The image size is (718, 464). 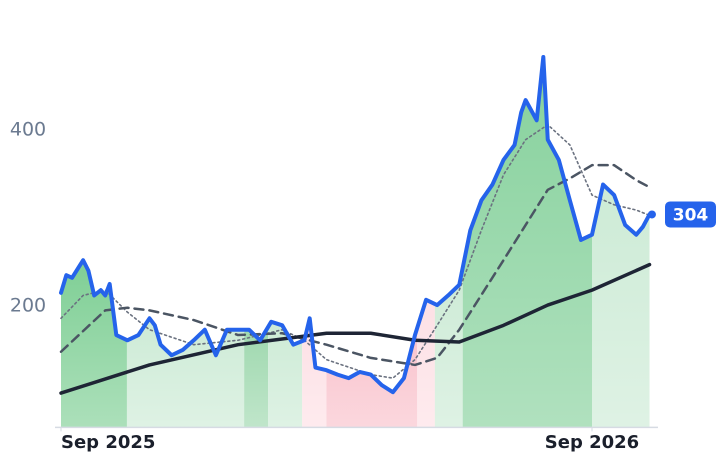 What do you see at coordinates (651, 214) in the screenshot?
I see `last-point` at bounding box center [651, 214].